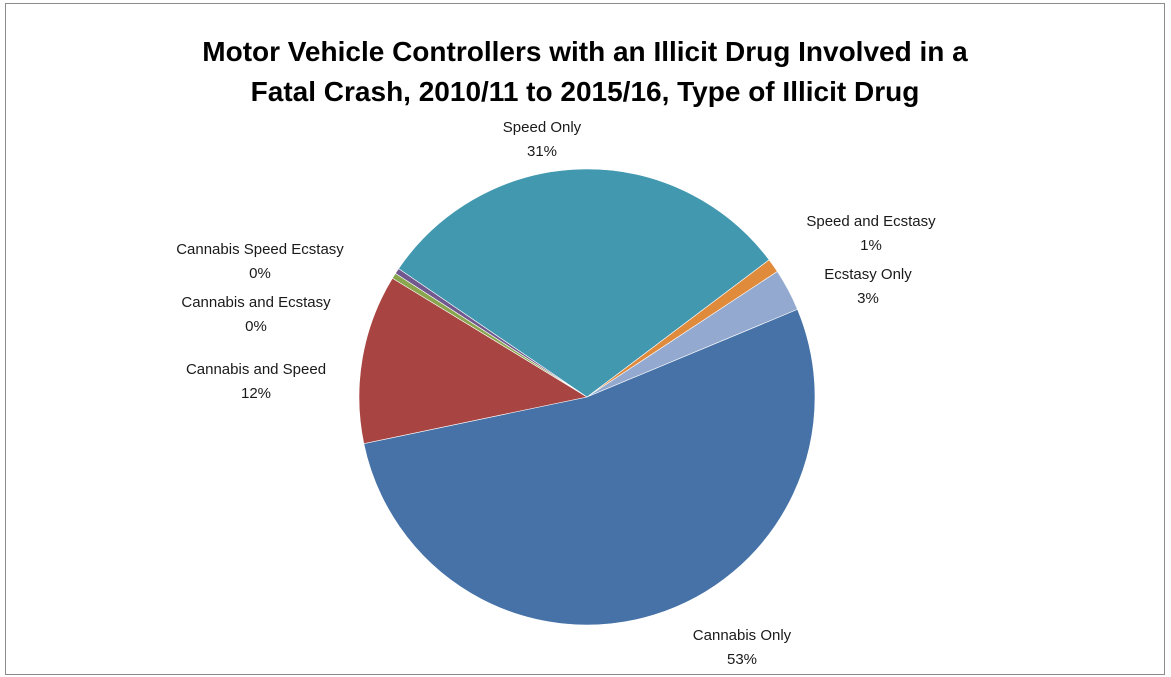 Image resolution: width=1171 pixels, height=677 pixels. What do you see at coordinates (256, 393) in the screenshot?
I see `slice-label-percent: 12%` at bounding box center [256, 393].